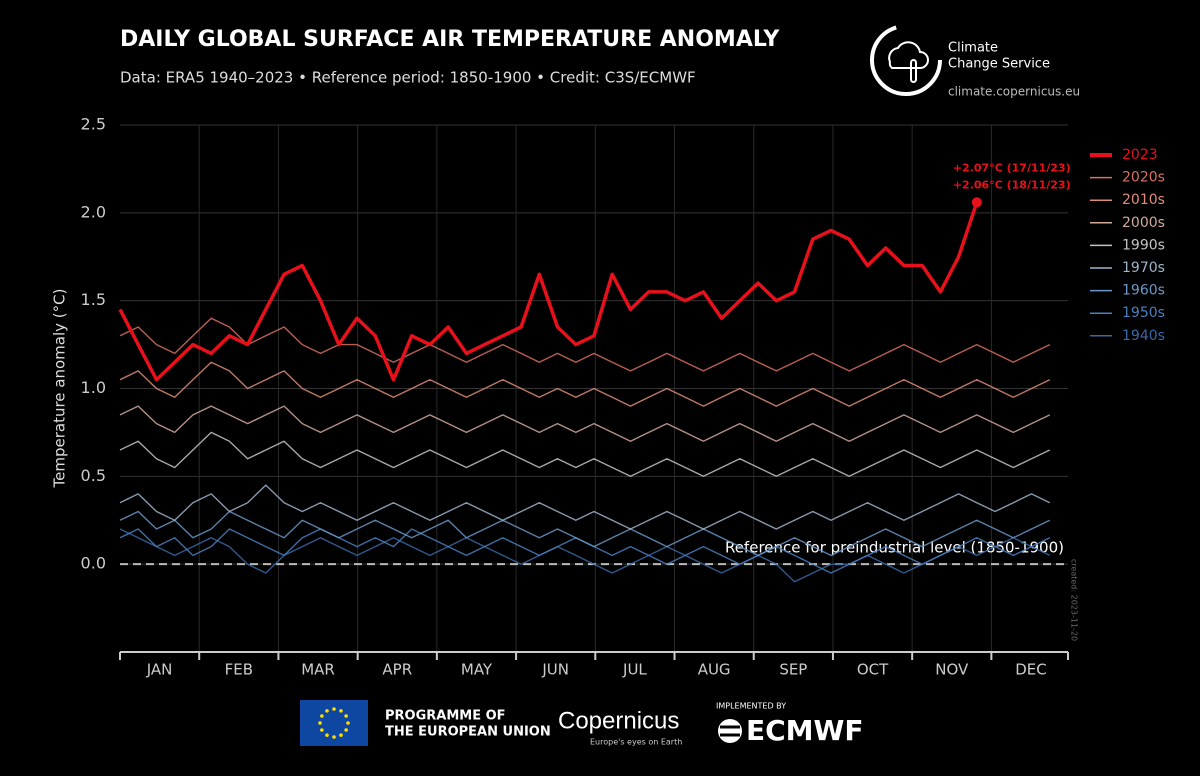 This screenshot has width=1200, height=776. What do you see at coordinates (636, 742) in the screenshot?
I see `copernicus-tagline: Europe's eyes on Earth` at bounding box center [636, 742].